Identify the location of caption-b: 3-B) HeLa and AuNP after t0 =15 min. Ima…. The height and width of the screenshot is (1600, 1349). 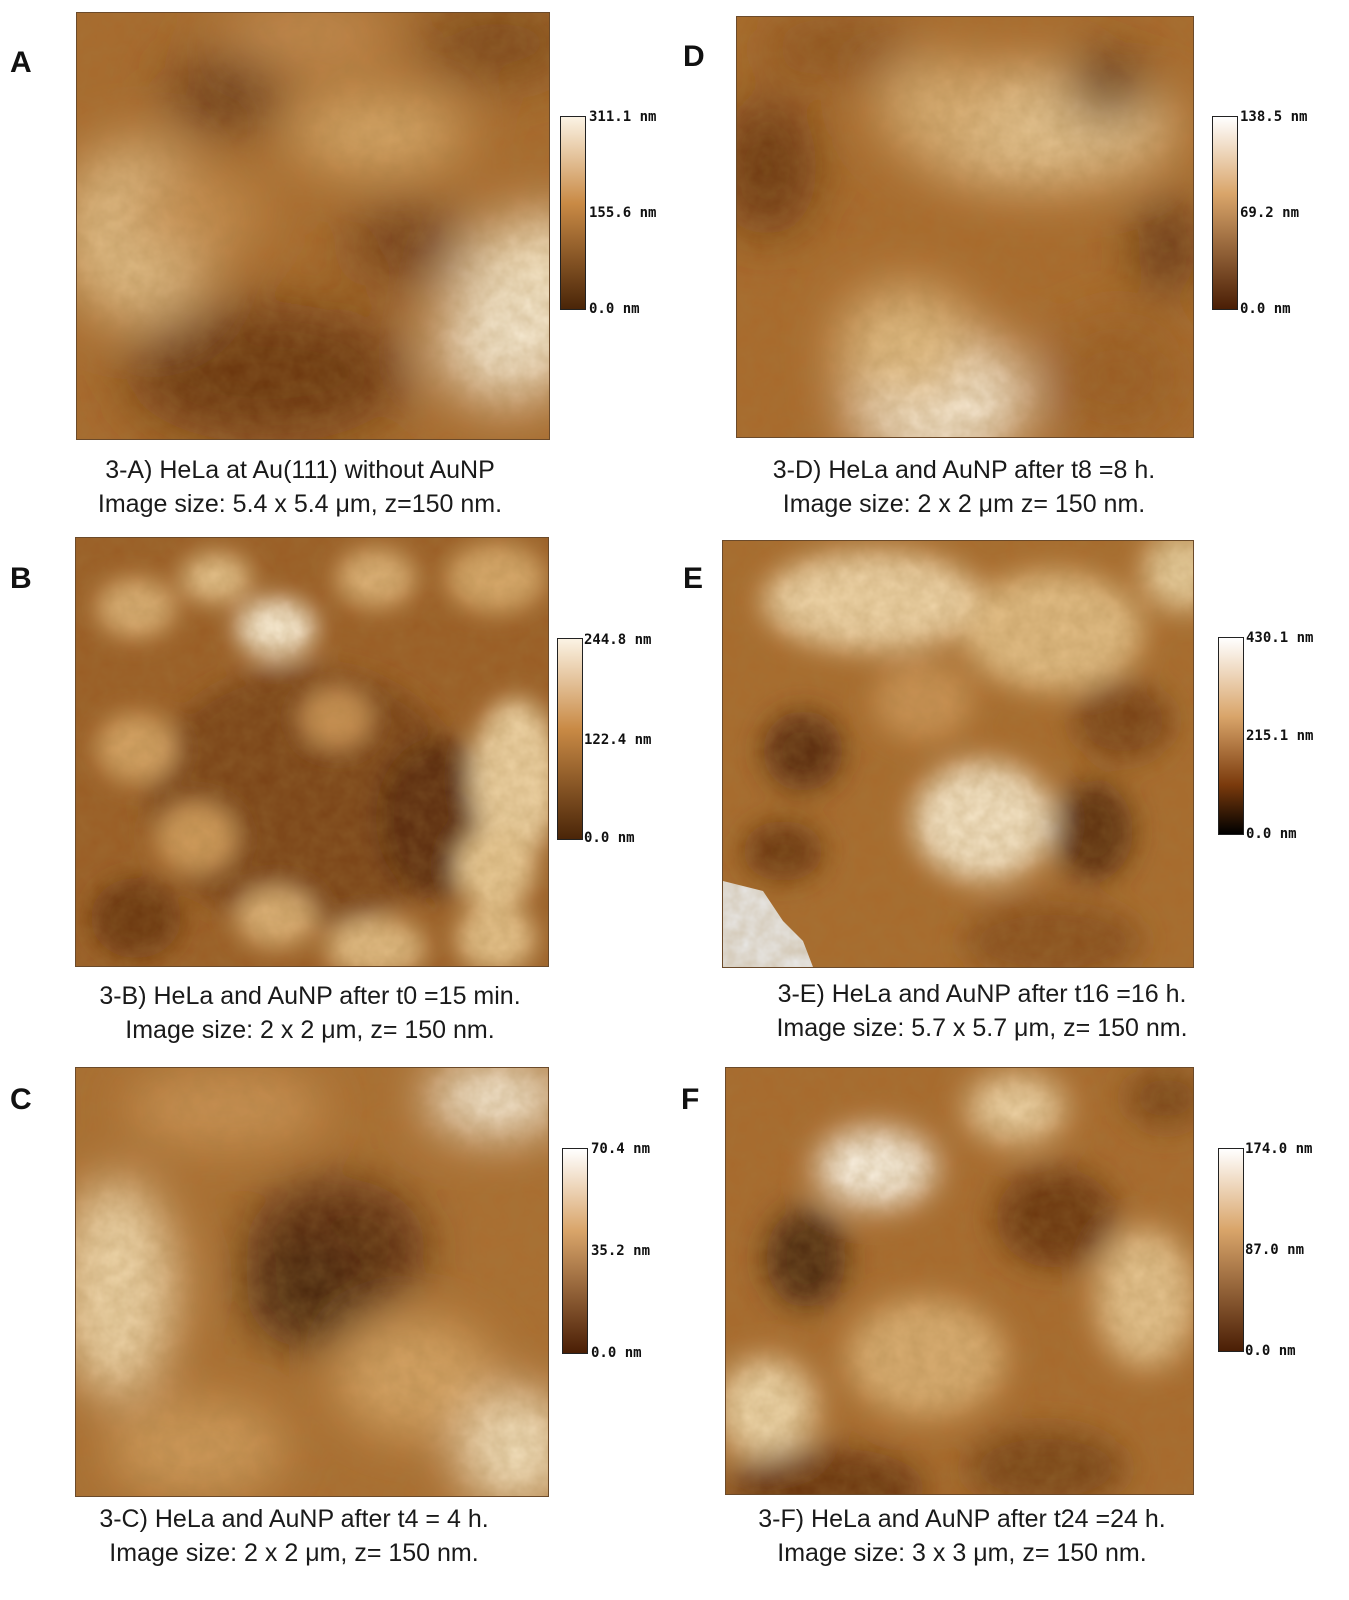
(310, 1013).